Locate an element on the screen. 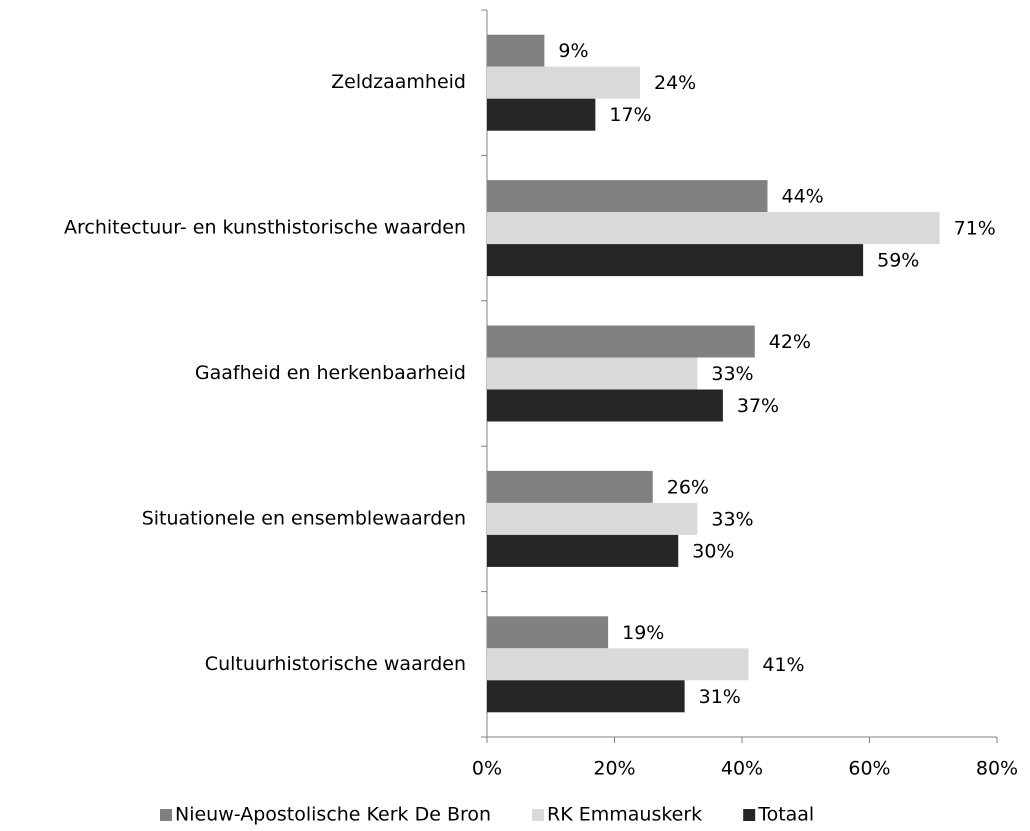 The height and width of the screenshot is (831, 1030). legend-label: RK Emmauskerk is located at coordinates (624, 815).